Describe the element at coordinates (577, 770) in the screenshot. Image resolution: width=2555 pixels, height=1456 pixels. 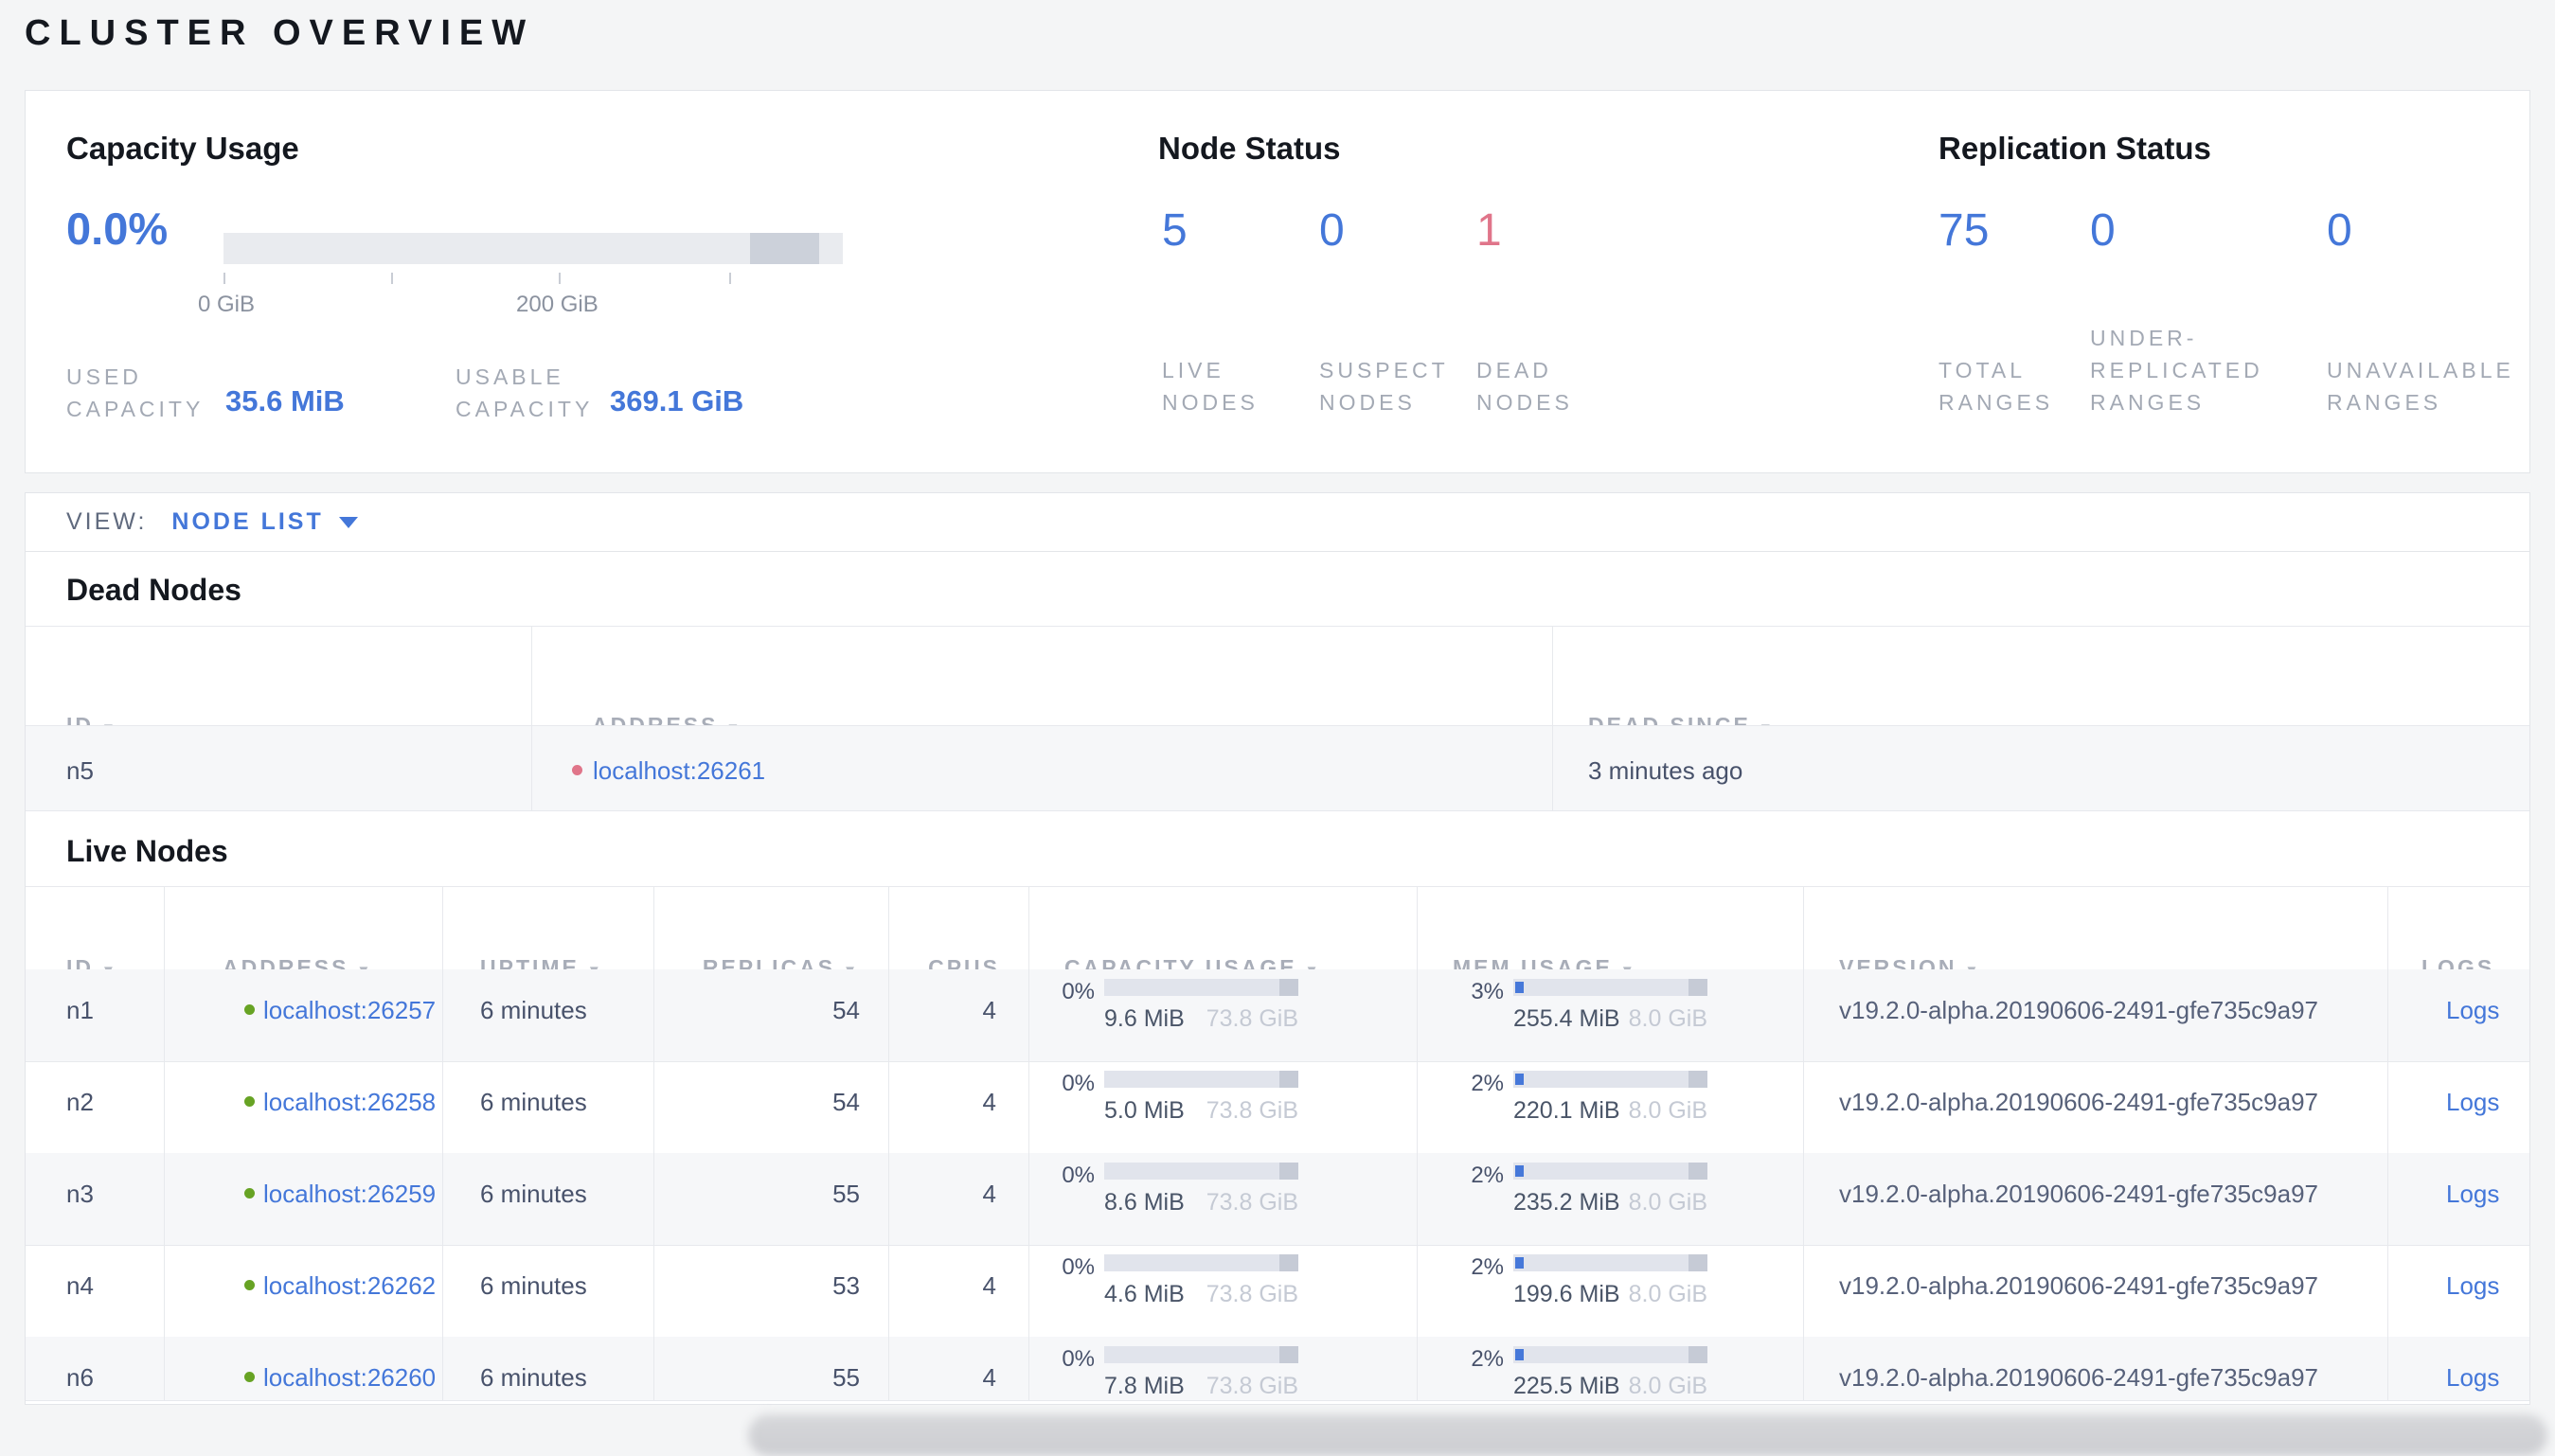
I see `dead-status-icon` at that location.